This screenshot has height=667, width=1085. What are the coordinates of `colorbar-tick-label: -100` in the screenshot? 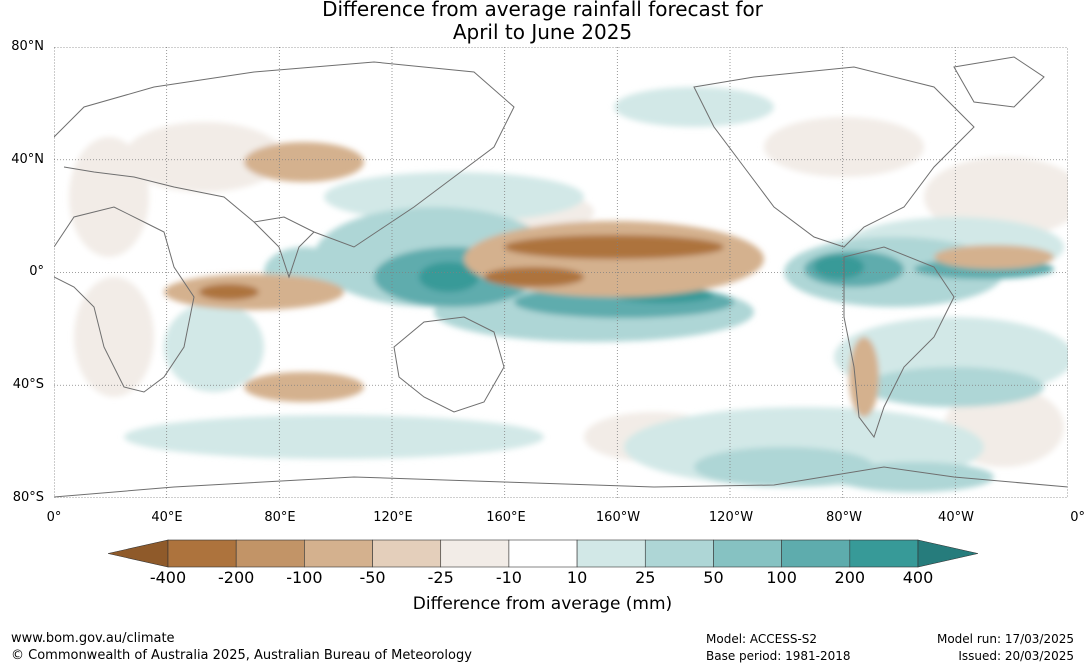 It's located at (304, 577).